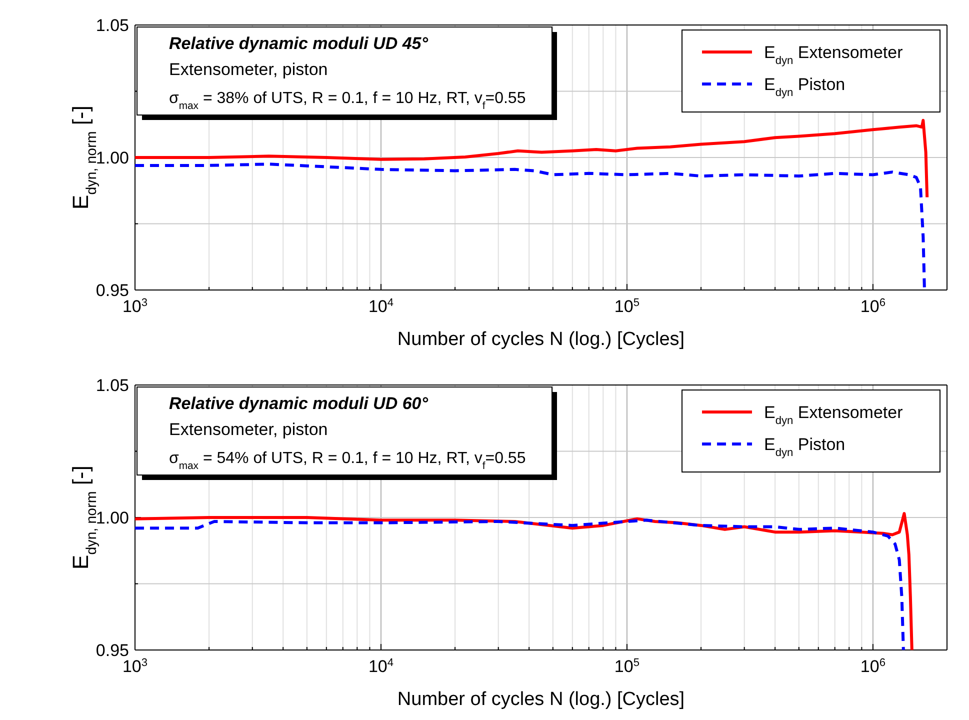  I want to click on annotation: σ$_{max}$ = 54% of UTS, R = 0.1, f = 10 Hz, RT, v$_{f}$=0.55, so click(347, 461).